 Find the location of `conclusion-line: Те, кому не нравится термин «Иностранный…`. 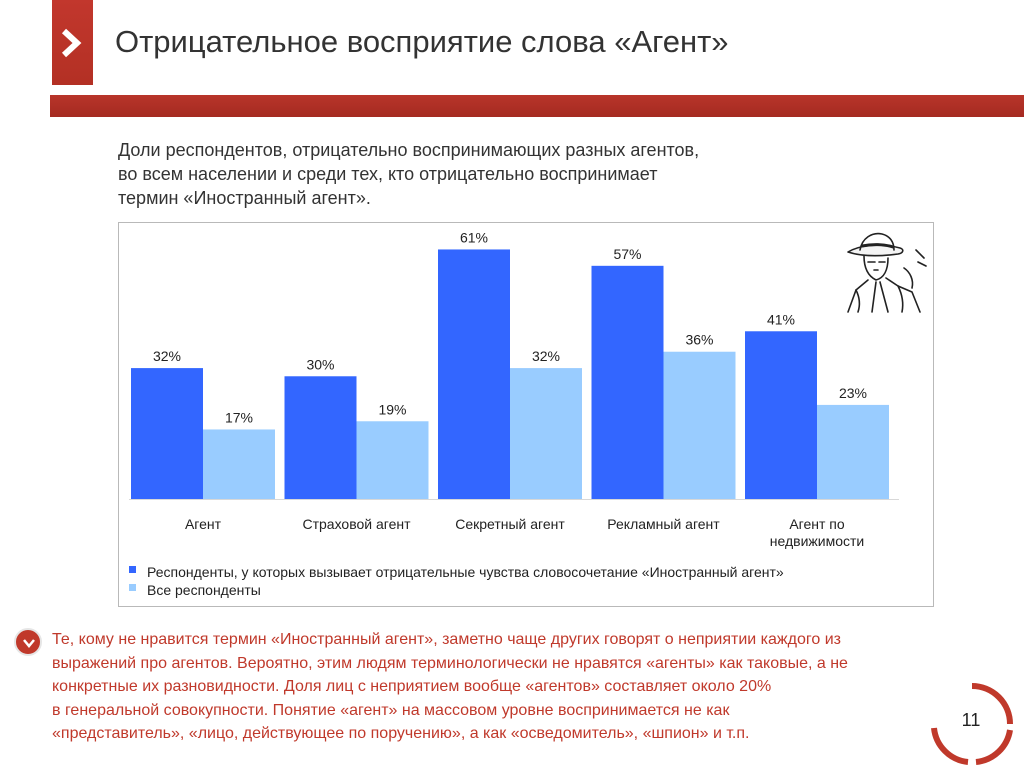

conclusion-line: Те, кому не нравится термин «Иностранный… is located at coordinates (446, 639).